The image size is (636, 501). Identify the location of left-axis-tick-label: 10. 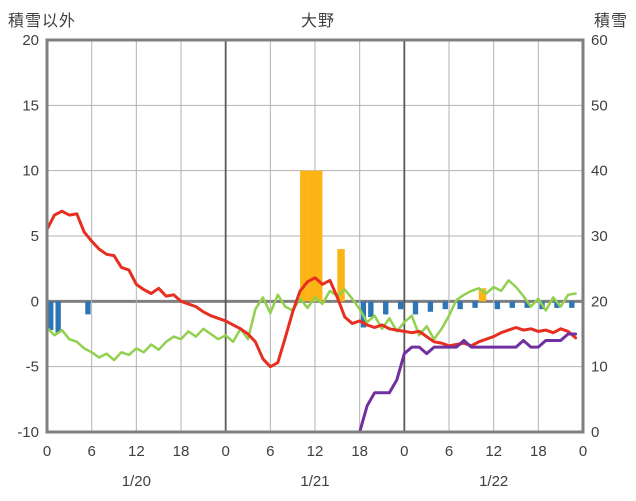
(30, 171).